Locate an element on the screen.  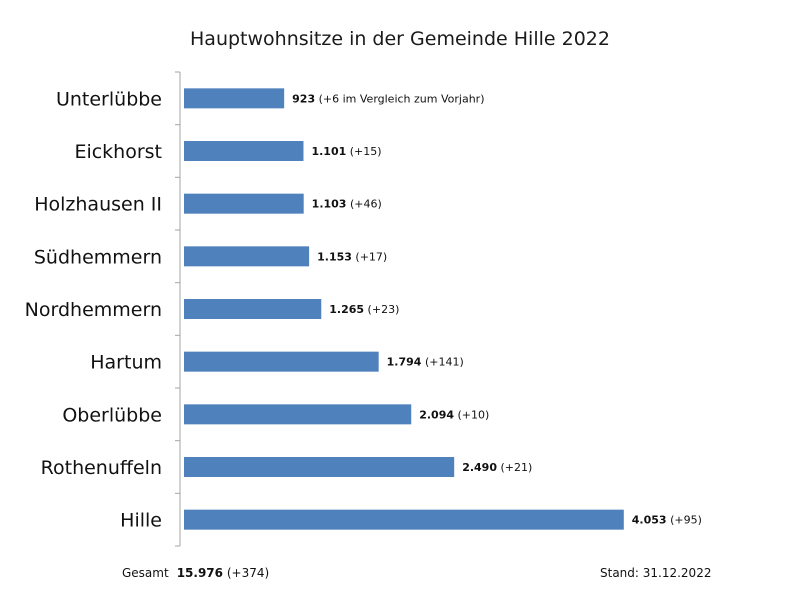
category-label: Oberlübbe is located at coordinates (112, 415).